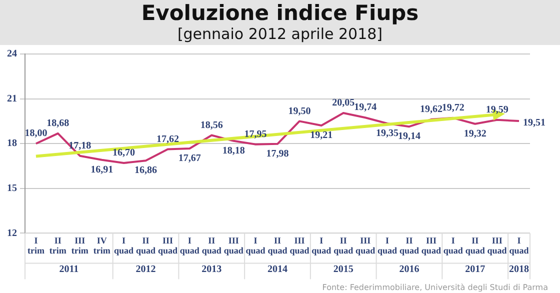 Image resolution: width=560 pixels, height=293 pixels. What do you see at coordinates (212, 269) in the screenshot?
I see `text: 2013` at bounding box center [212, 269].